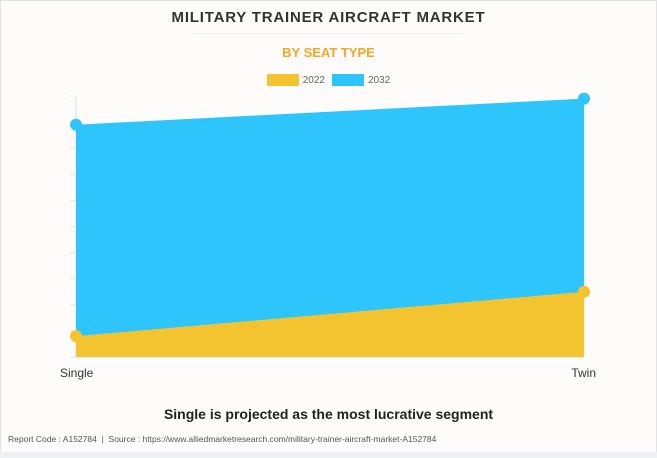 Image resolution: width=657 pixels, height=458 pixels. Describe the element at coordinates (328, 373) in the screenshot. I see `x-axis-labels: Single Twin` at that location.